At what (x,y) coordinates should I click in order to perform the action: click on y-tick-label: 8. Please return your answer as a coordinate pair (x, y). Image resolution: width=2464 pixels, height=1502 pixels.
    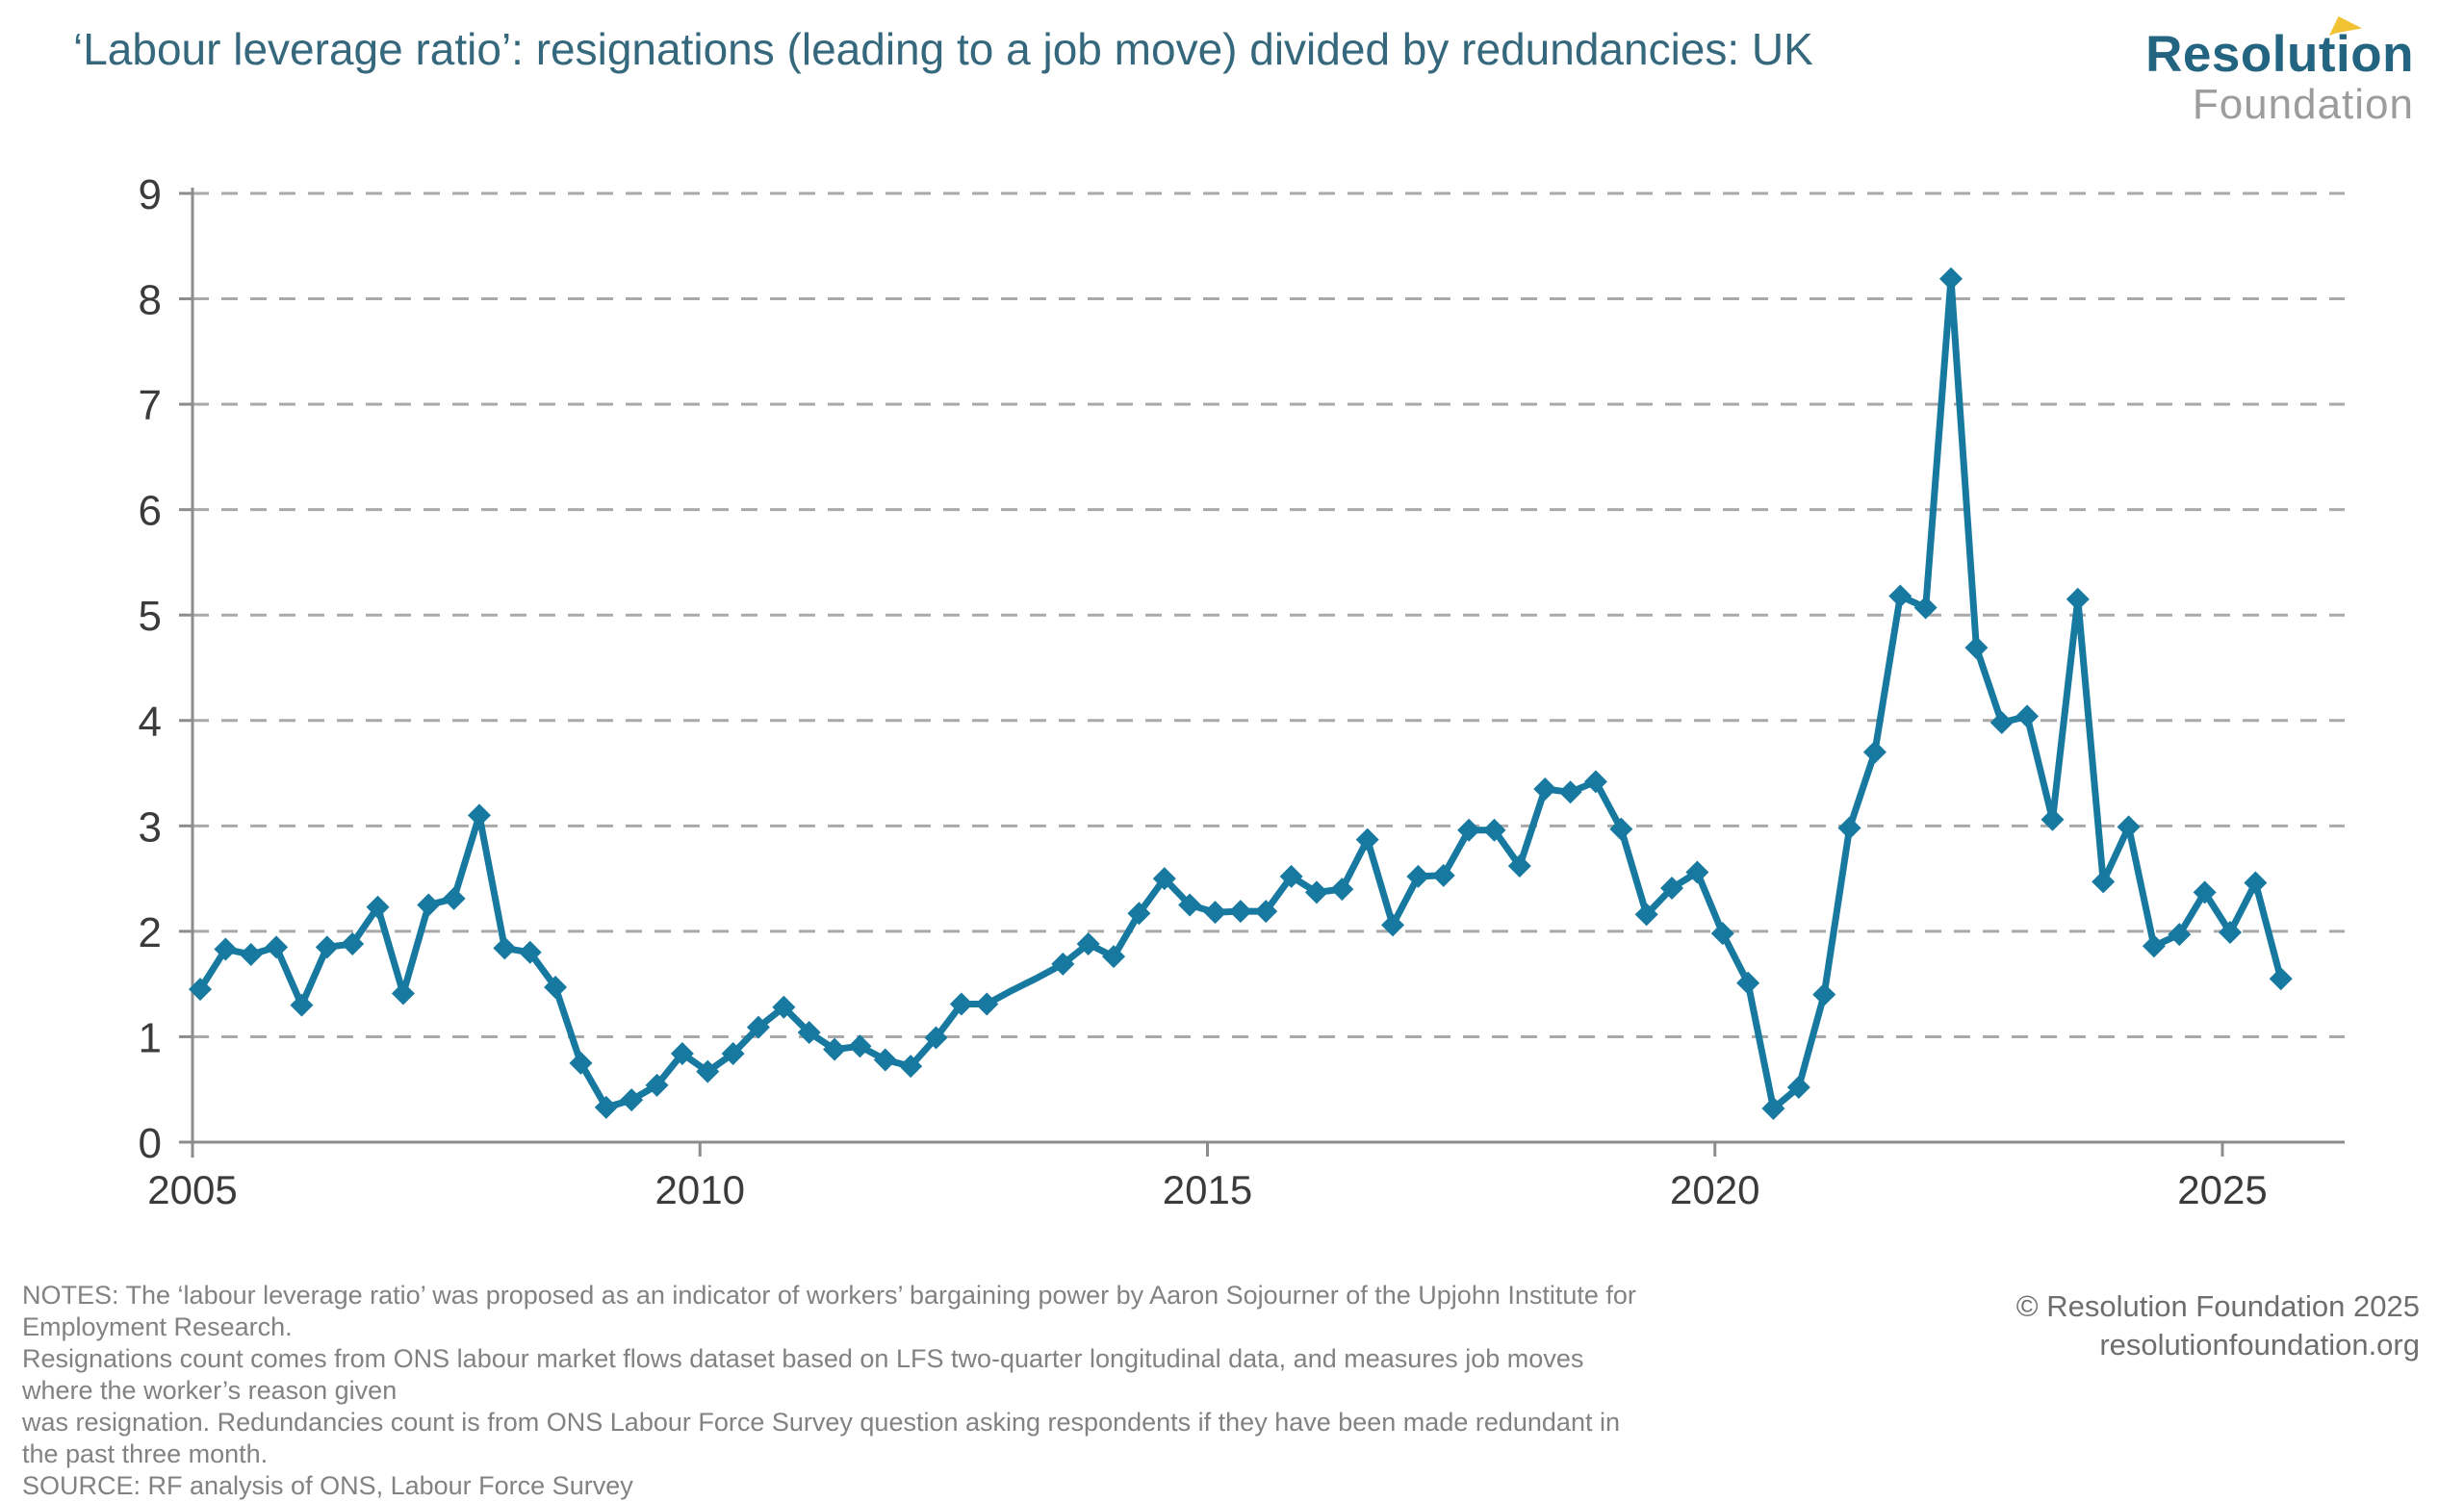
    Looking at the image, I should click on (150, 301).